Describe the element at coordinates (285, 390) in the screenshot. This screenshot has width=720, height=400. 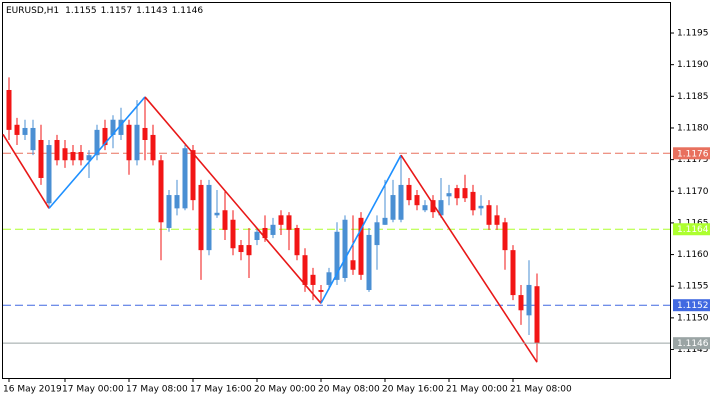
I see `x-tick-label: 20 May 00:00` at that location.